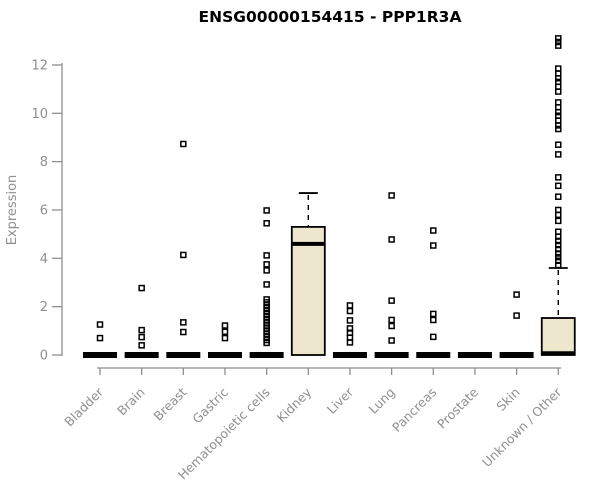  Describe the element at coordinates (210, 405) in the screenshot. I see `x-category-label-gastric: Gastric` at that location.